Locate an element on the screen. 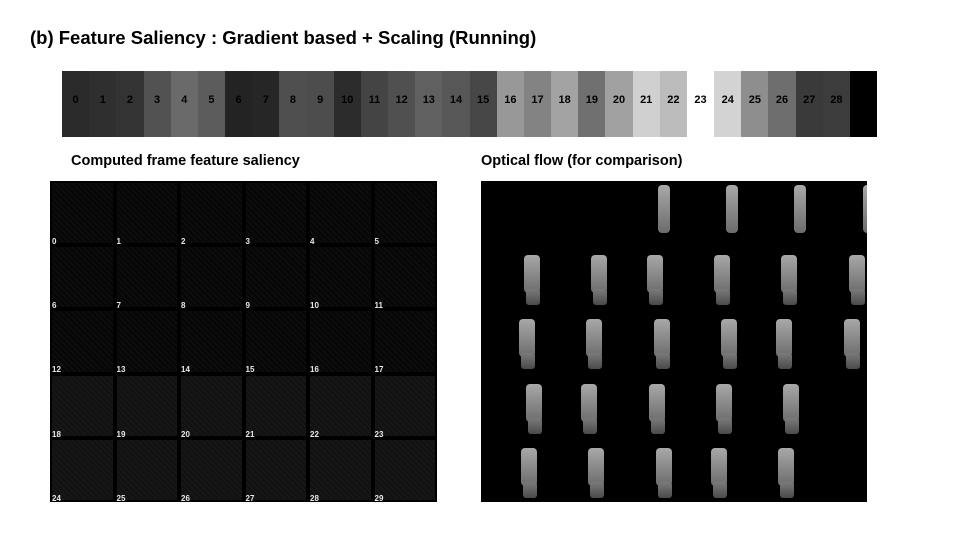 Image resolution: width=960 pixels, height=540 pixels. strip-frame-number: 20 is located at coordinates (619, 100).